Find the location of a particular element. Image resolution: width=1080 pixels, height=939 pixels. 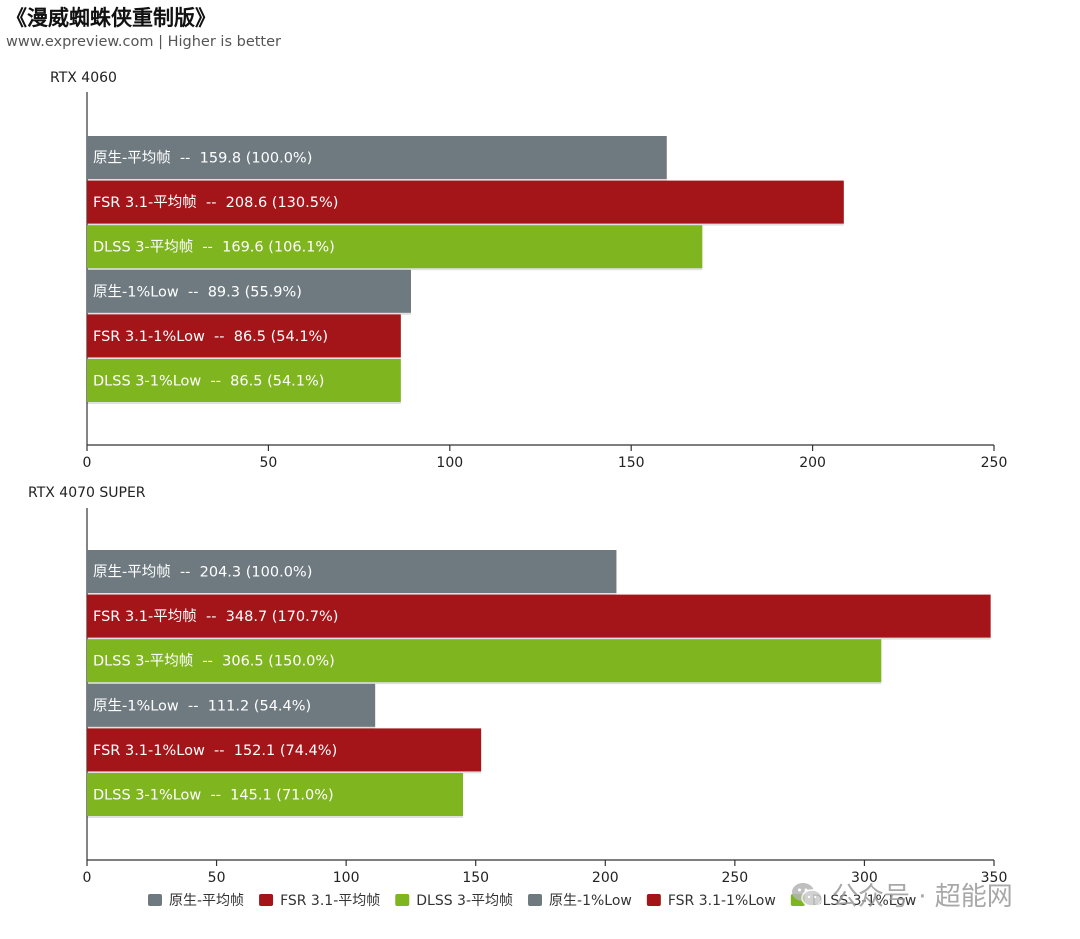

panel-title: RTX 4060 is located at coordinates (83, 78).